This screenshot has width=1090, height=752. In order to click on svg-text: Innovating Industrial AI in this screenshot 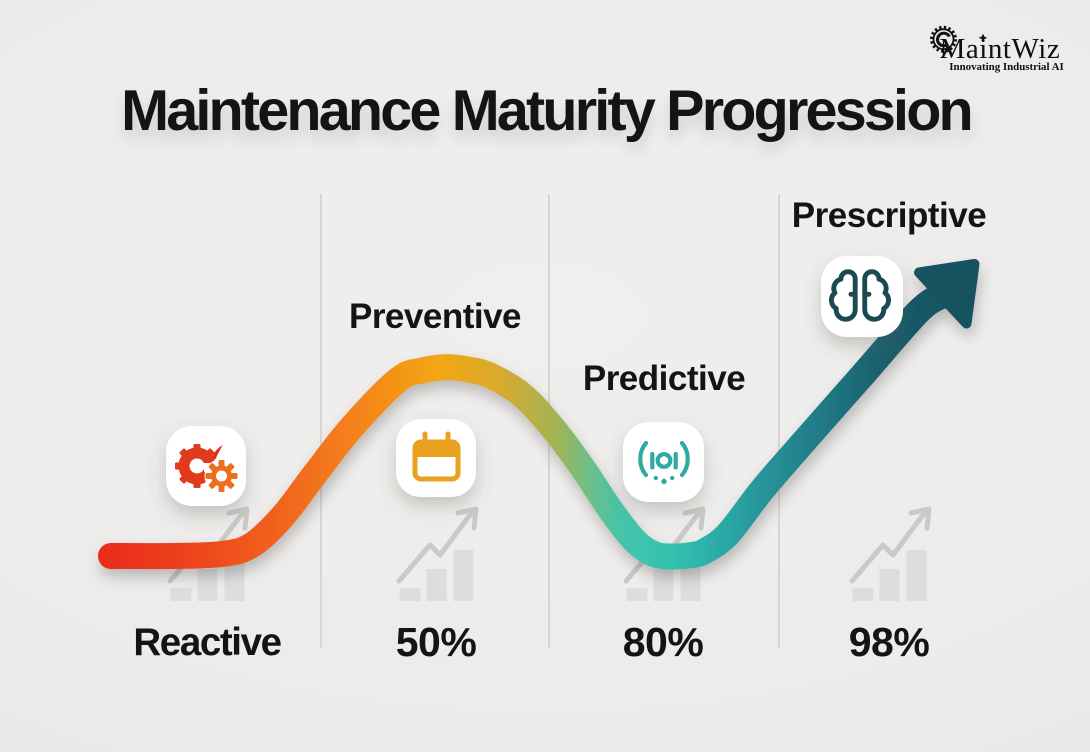, I will do `click(1006, 67)`.